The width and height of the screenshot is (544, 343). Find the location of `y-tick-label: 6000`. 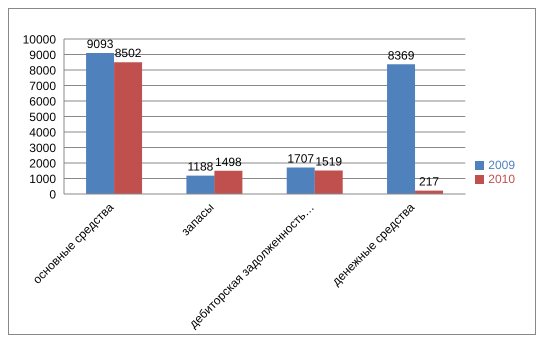

y-tick-label: 6000 is located at coordinates (42, 101).